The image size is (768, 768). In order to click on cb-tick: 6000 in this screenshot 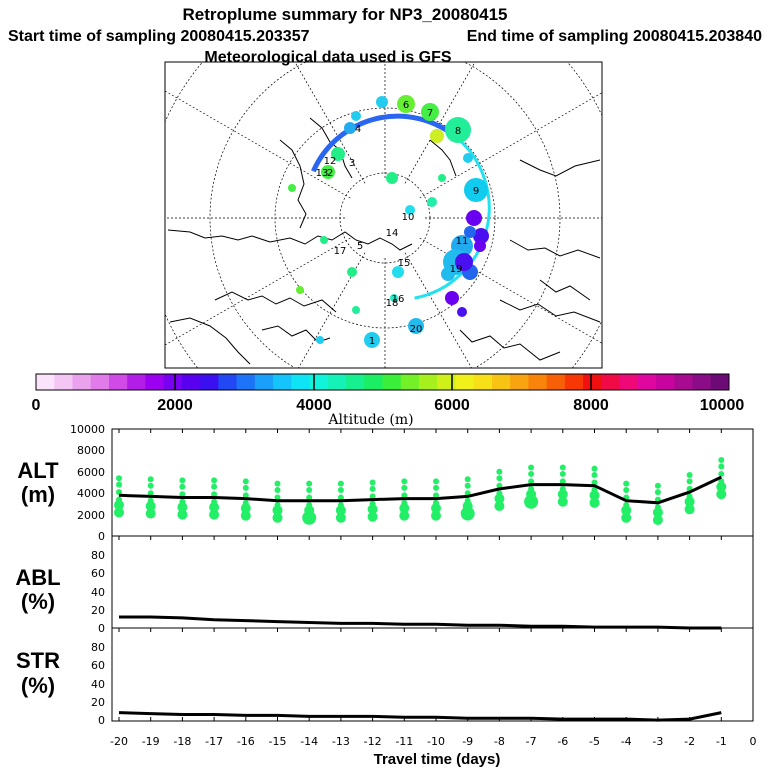, I will do `click(452, 405)`.